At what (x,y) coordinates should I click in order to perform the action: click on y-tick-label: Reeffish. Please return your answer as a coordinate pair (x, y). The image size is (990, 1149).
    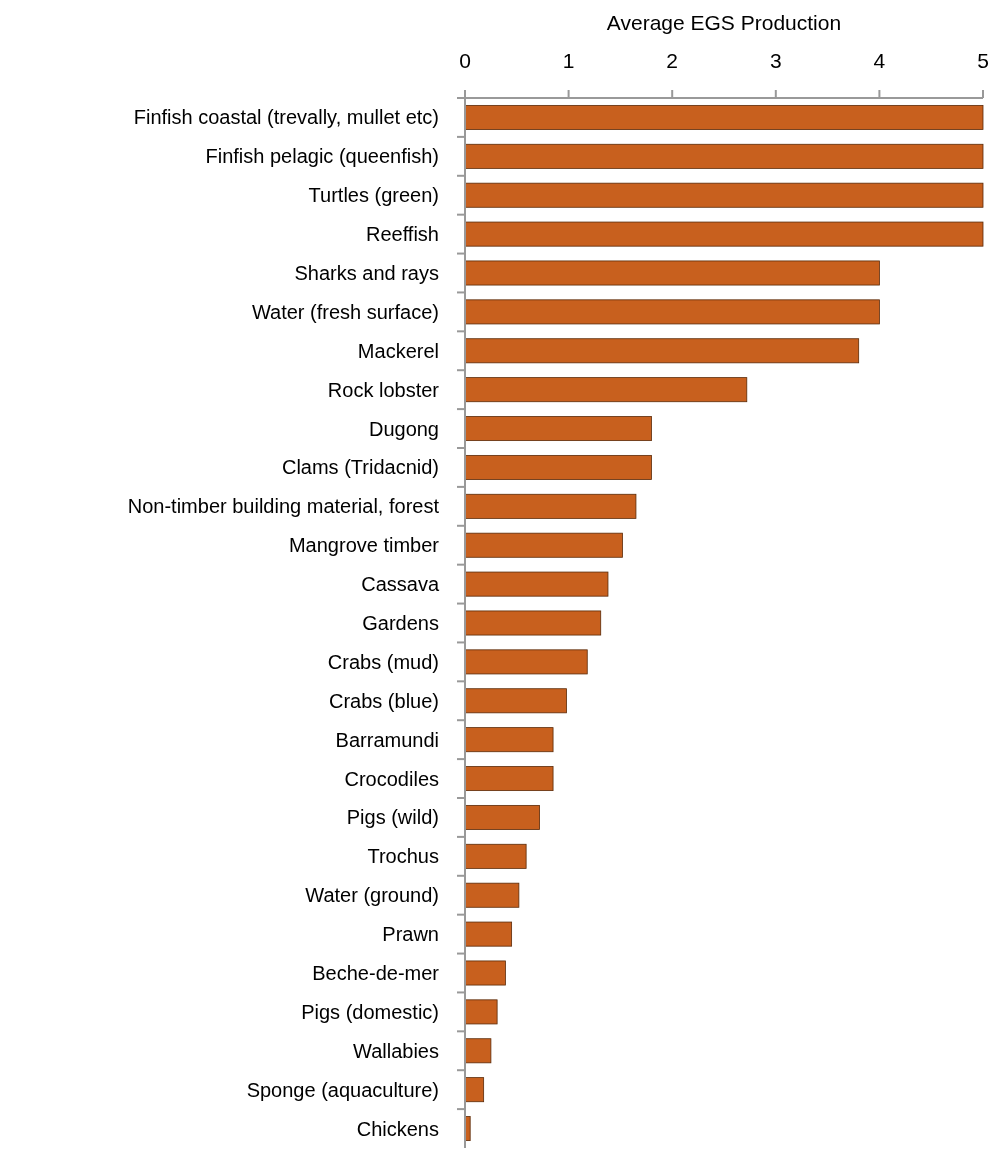
    Looking at the image, I should click on (402, 234).